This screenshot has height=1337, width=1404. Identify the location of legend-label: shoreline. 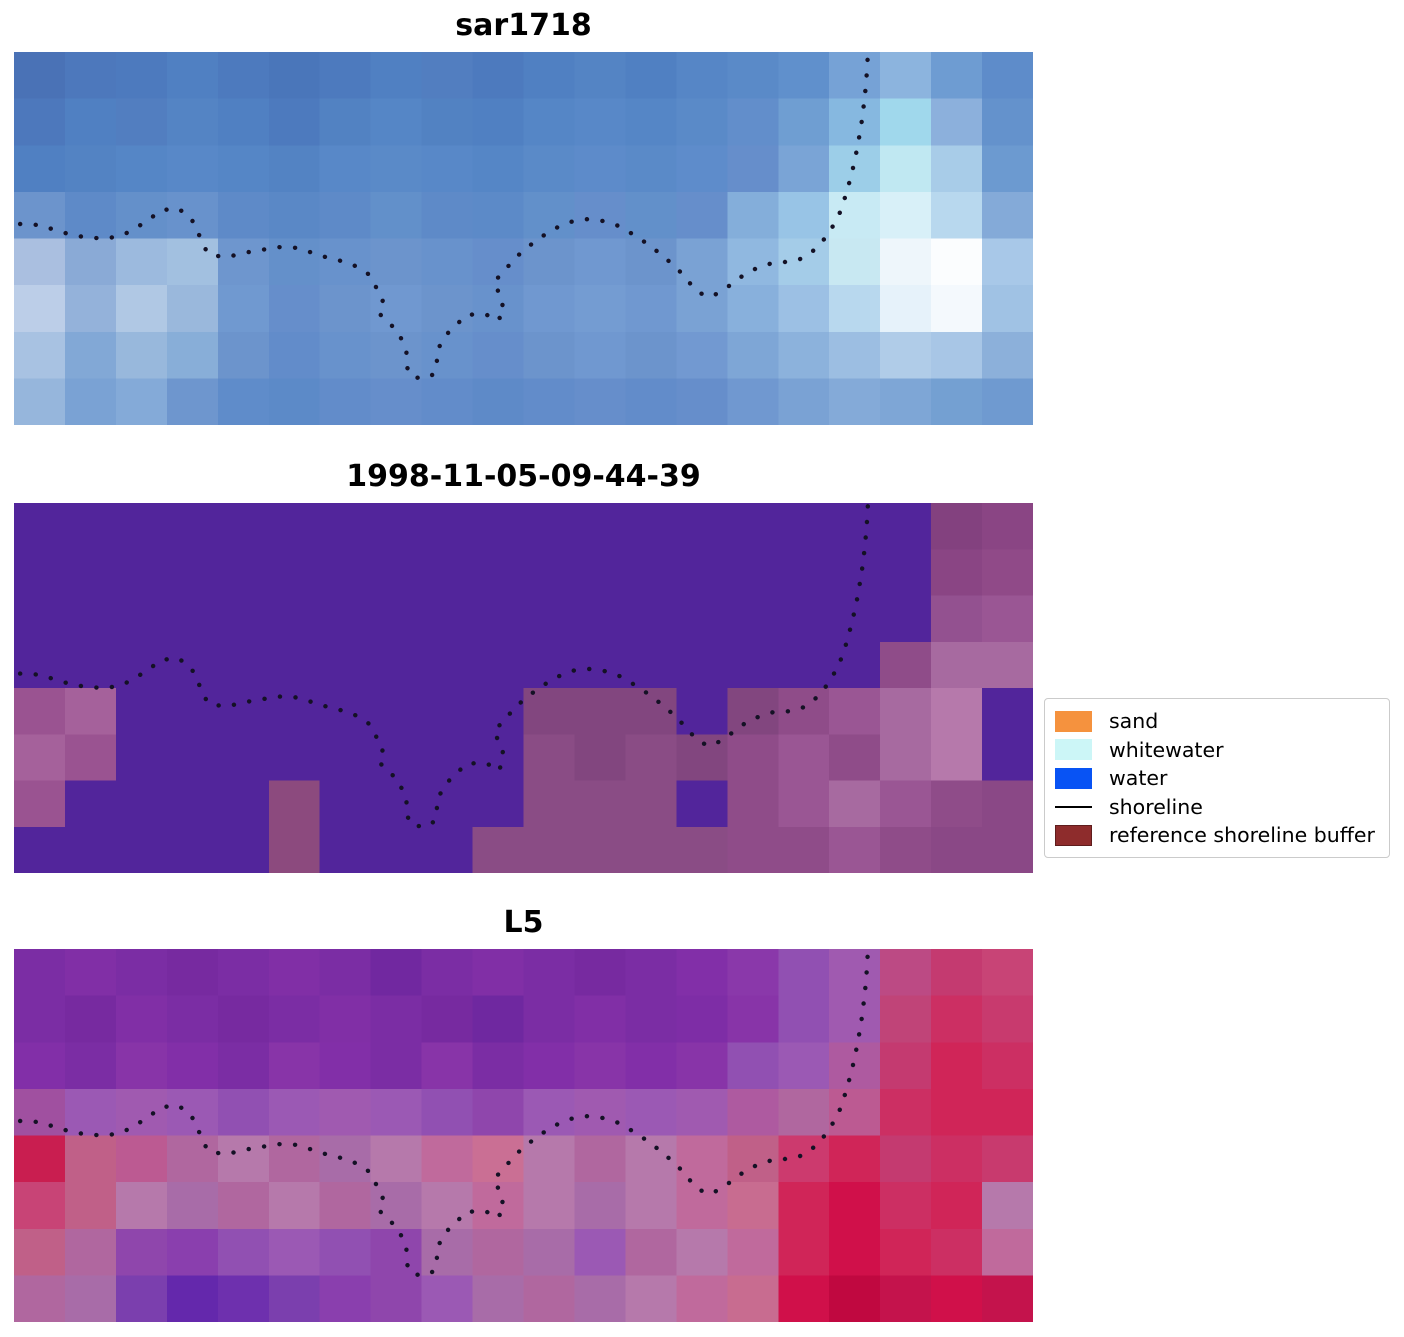
(1156, 806).